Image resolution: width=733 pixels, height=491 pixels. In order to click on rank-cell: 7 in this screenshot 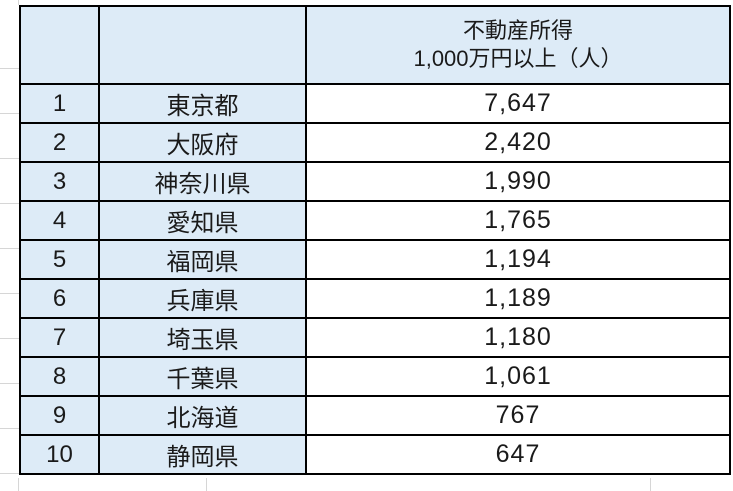, I will do `click(59, 337)`.